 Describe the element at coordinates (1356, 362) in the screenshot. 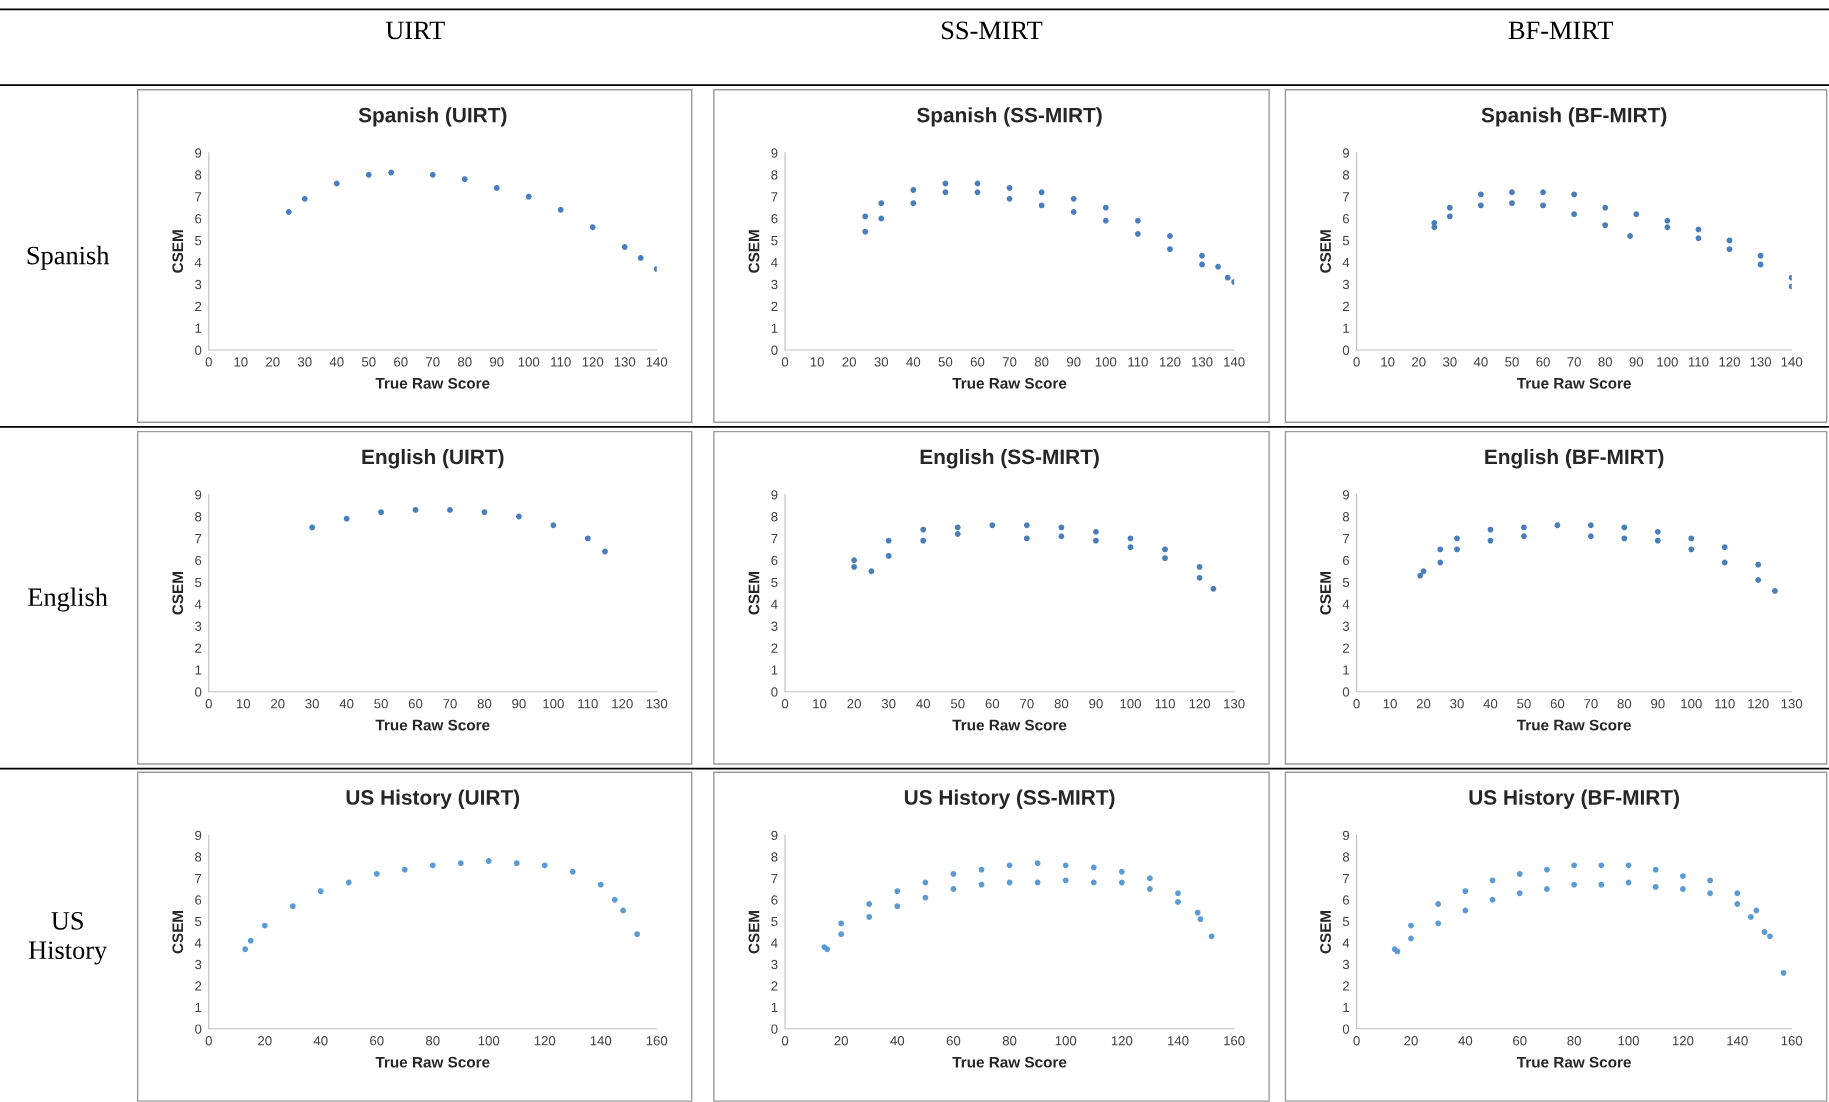

I see `x-tick-label: 0` at that location.